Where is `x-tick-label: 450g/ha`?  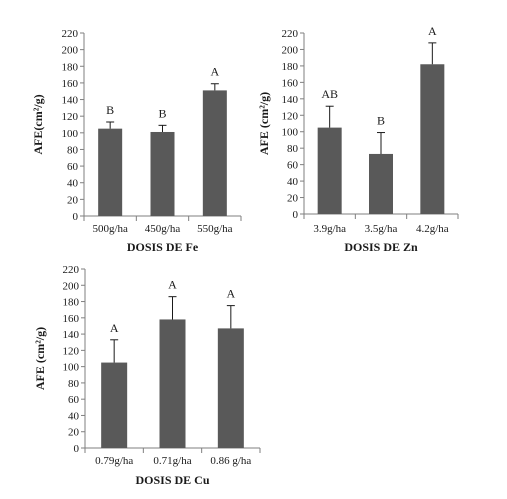
x-tick-label: 450g/ha is located at coordinates (163, 229).